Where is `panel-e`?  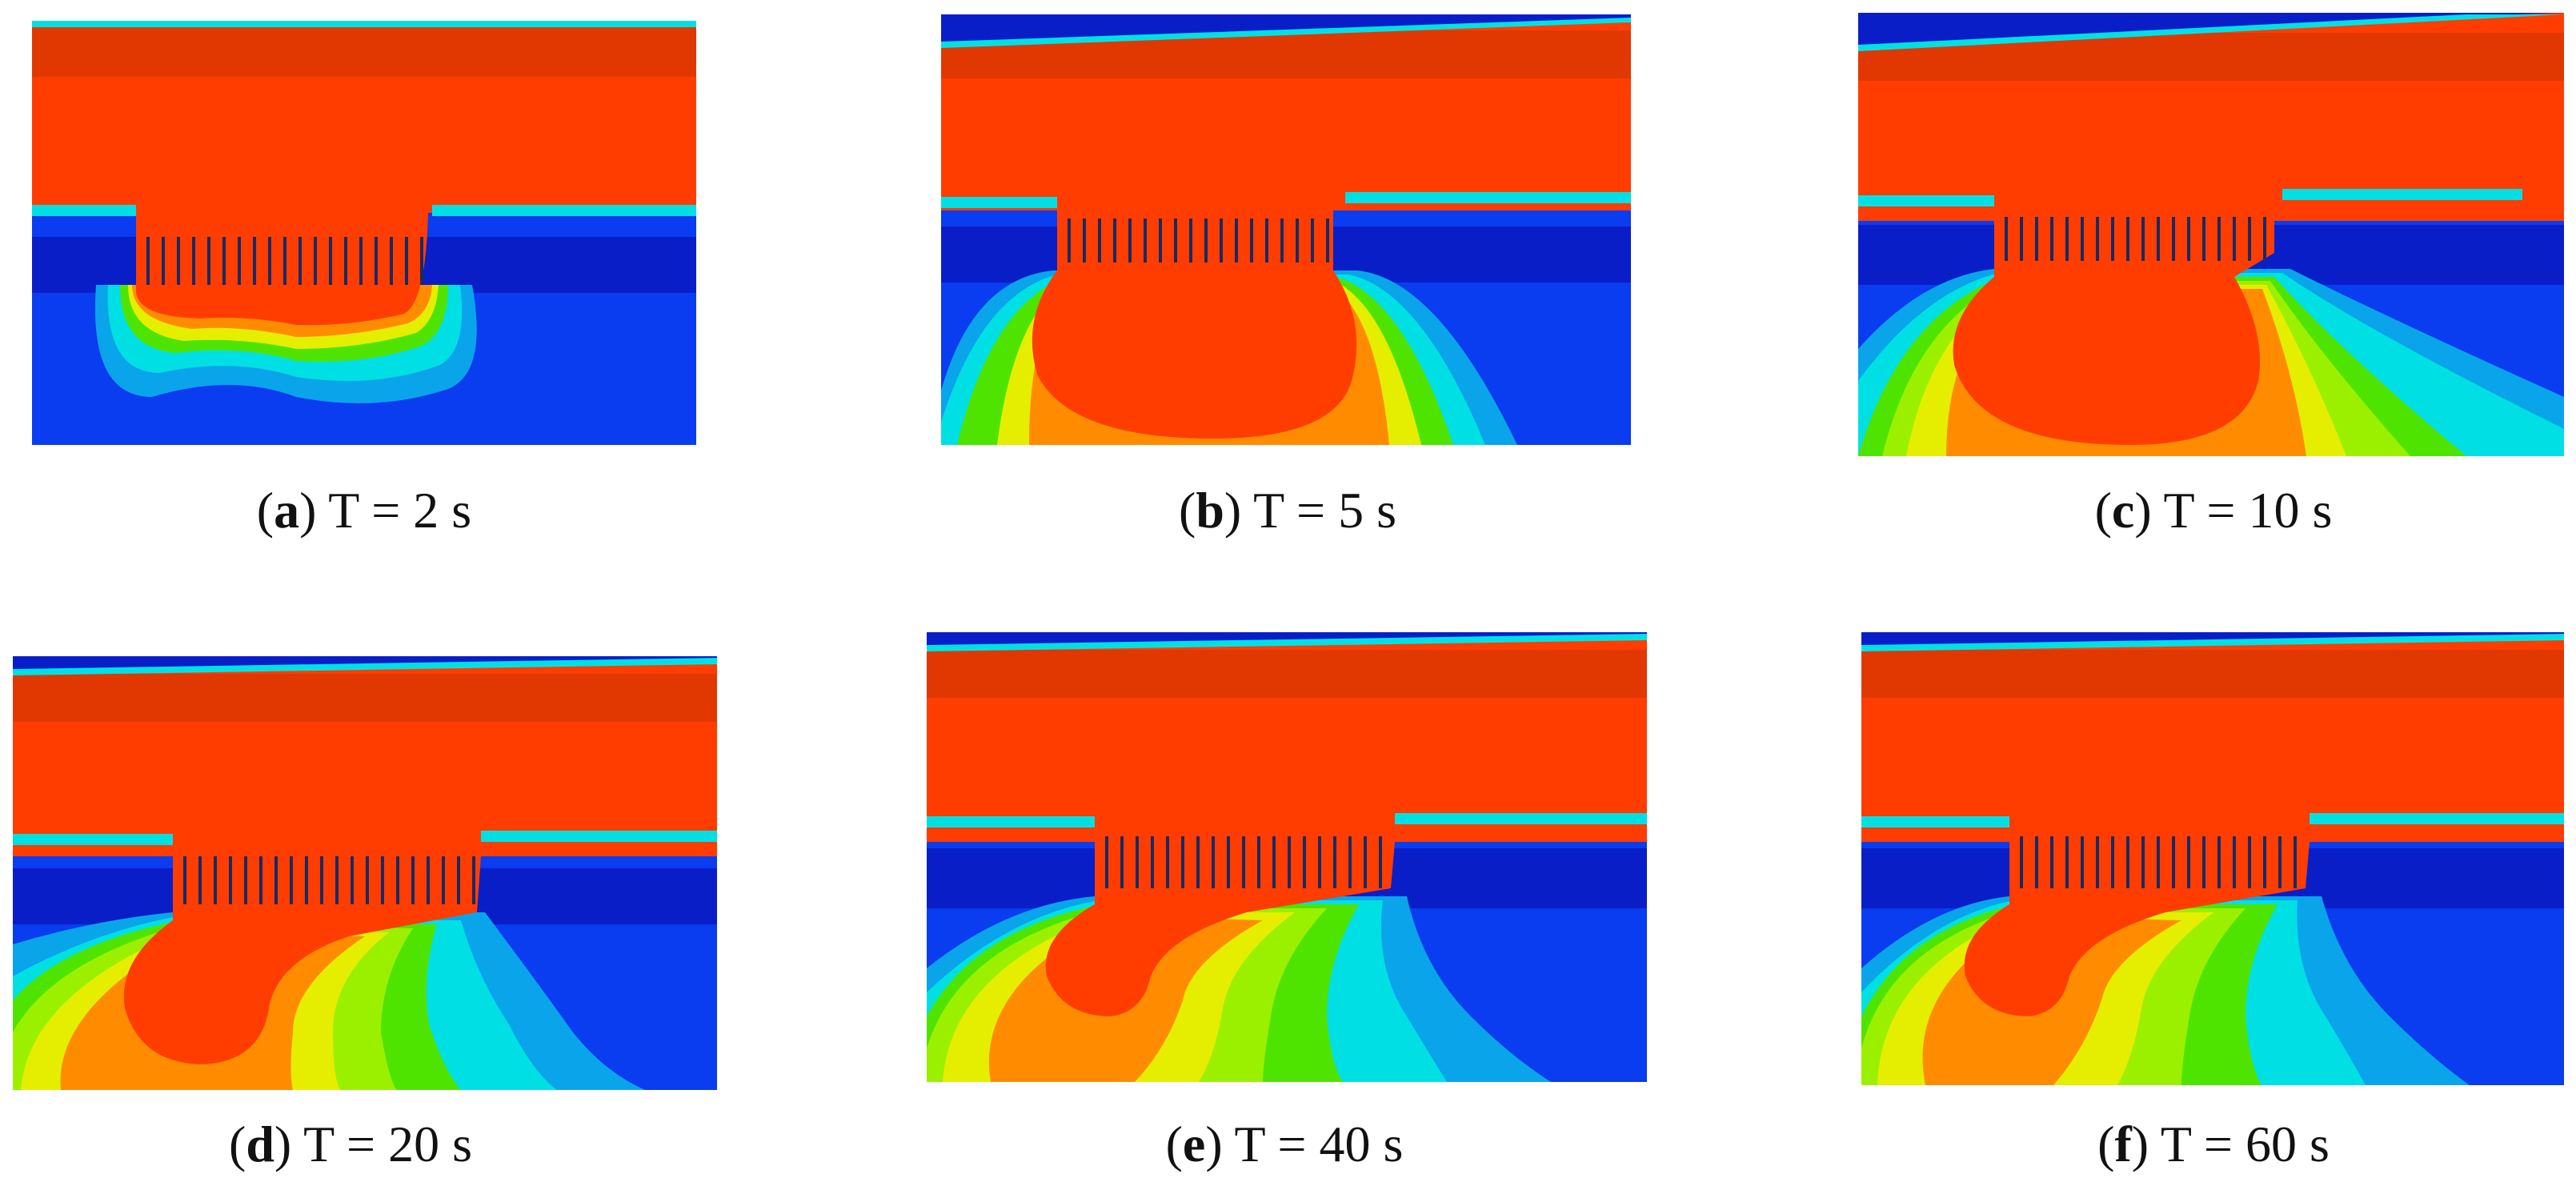
panel-e is located at coordinates (1287, 857).